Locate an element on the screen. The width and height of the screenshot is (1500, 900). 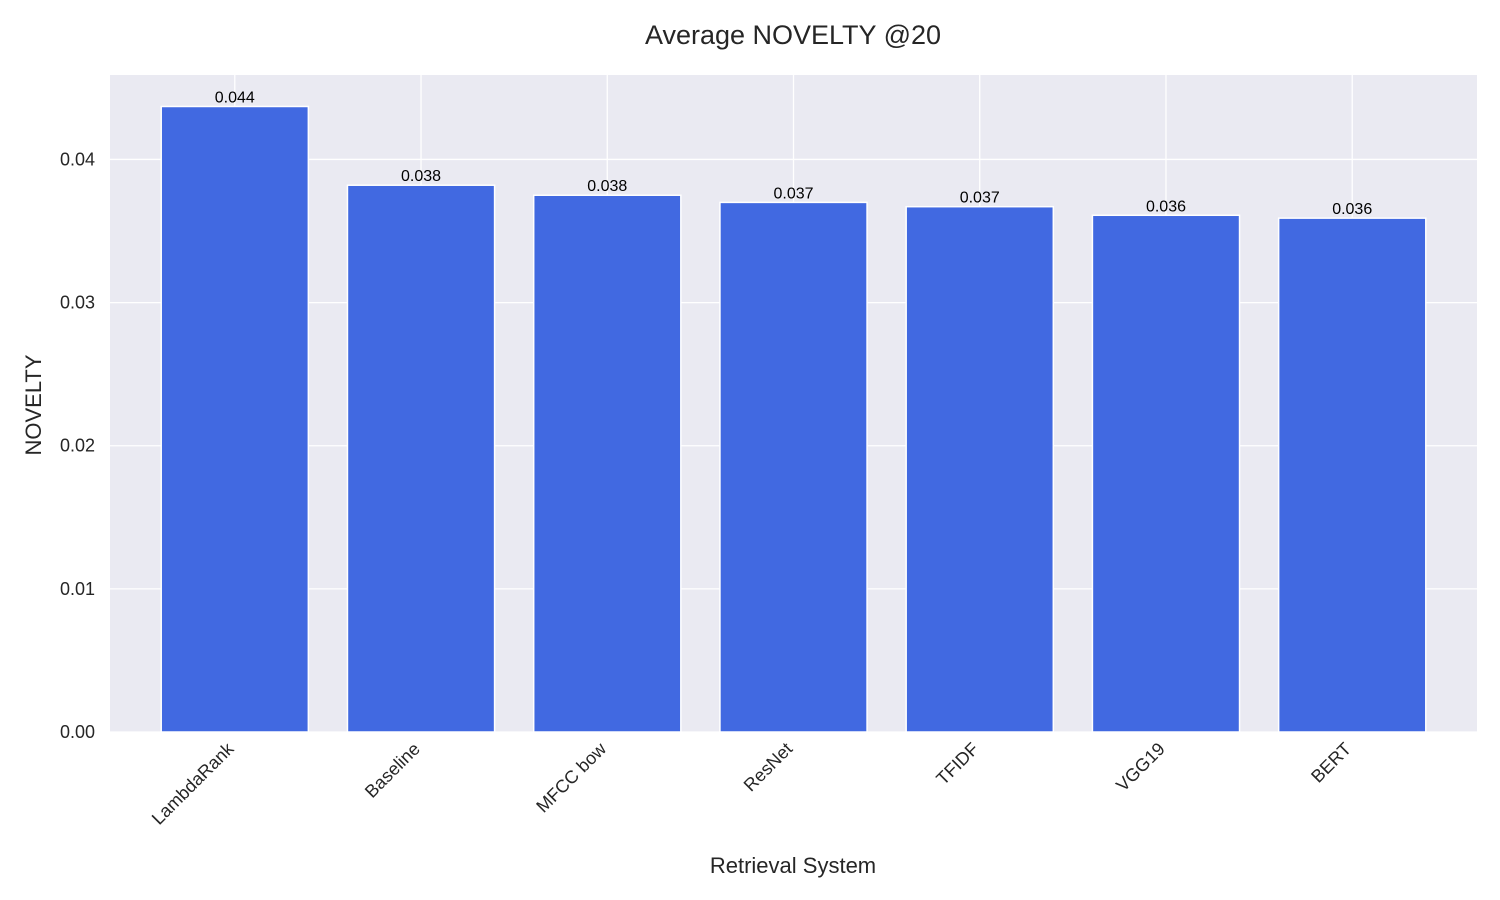
y-axis-label: NOVELTY is located at coordinates (33, 404).